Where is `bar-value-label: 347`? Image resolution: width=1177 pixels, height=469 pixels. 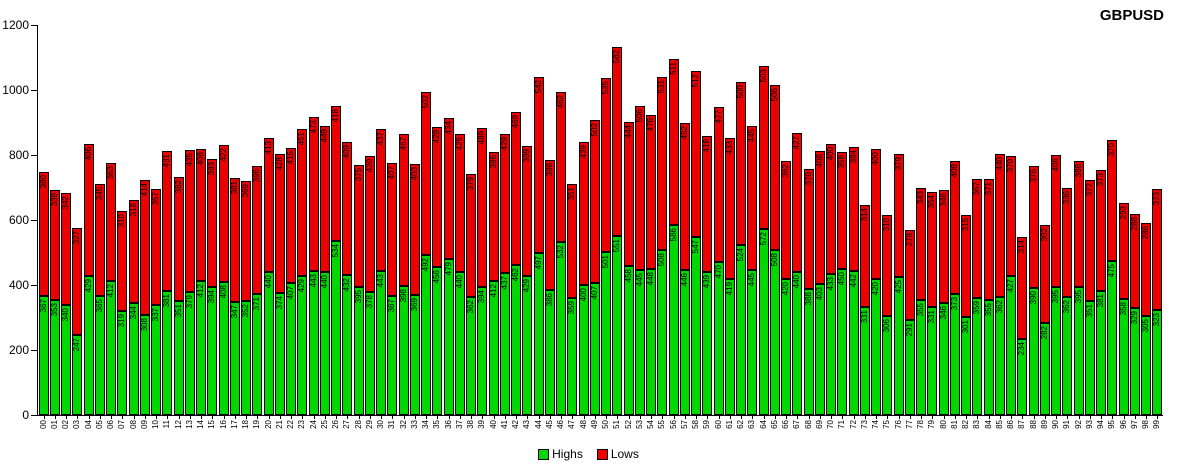 bar-value-label: 347 is located at coordinates (234, 312).